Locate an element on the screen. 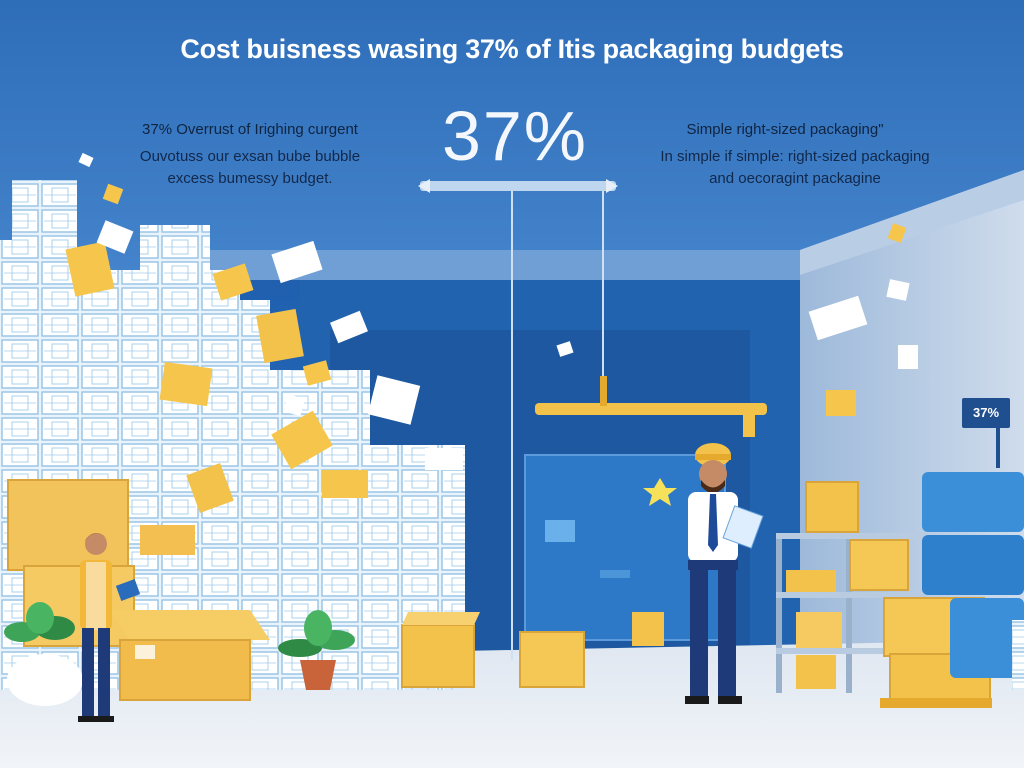  left-heading: 37% Overrust of Irighing curgent is located at coordinates (250, 129).